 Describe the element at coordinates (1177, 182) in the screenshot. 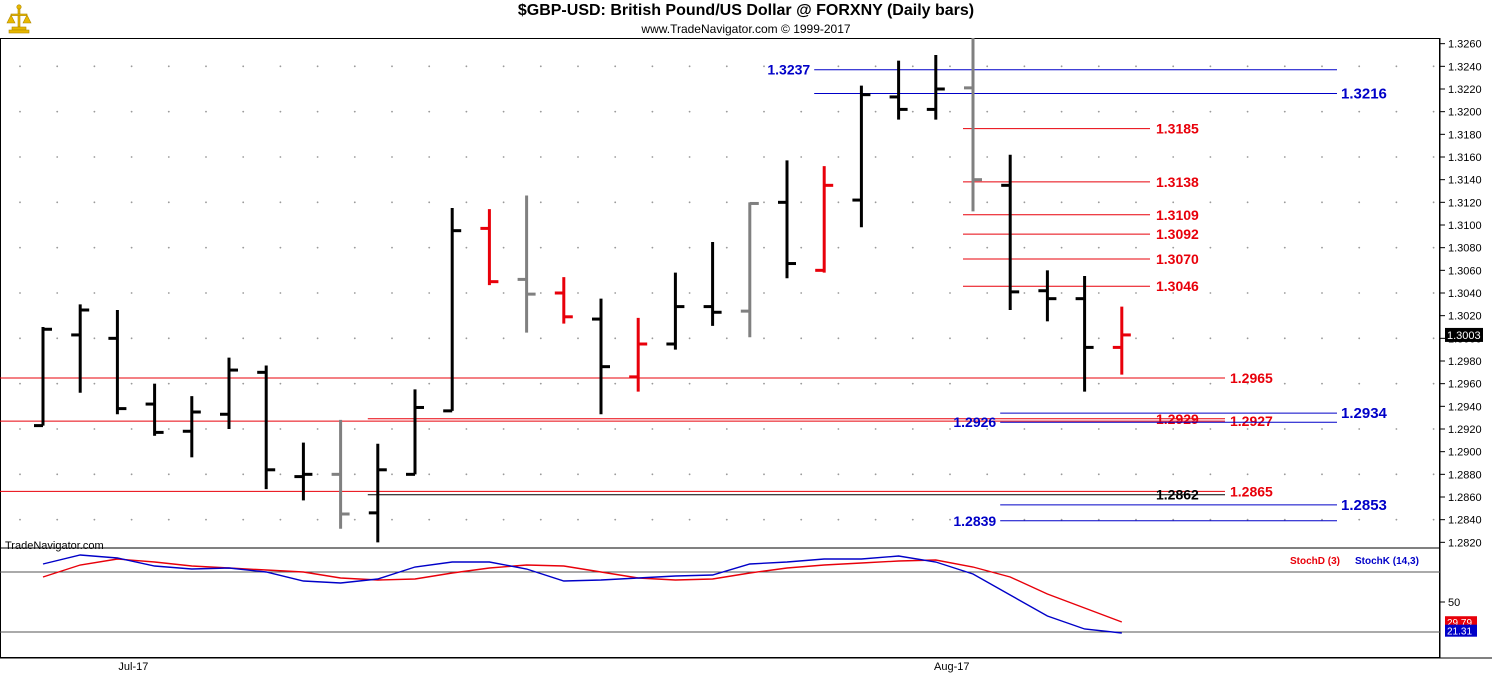

I see `level-label: 1.3138` at that location.